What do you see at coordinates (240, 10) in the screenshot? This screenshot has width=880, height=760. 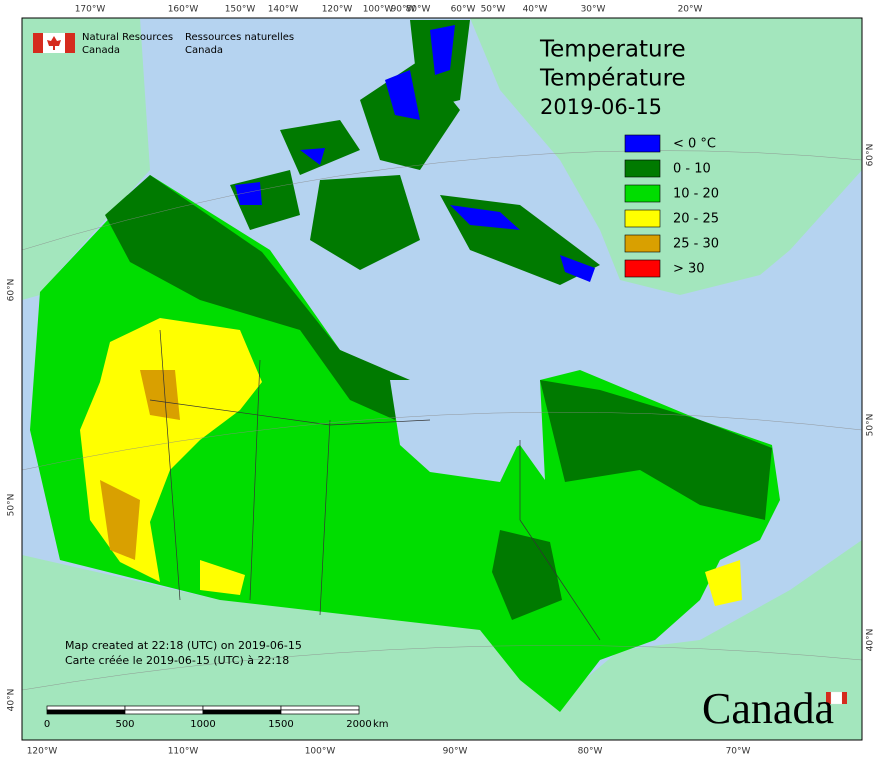 I see `lon-label: 150°W` at bounding box center [240, 10].